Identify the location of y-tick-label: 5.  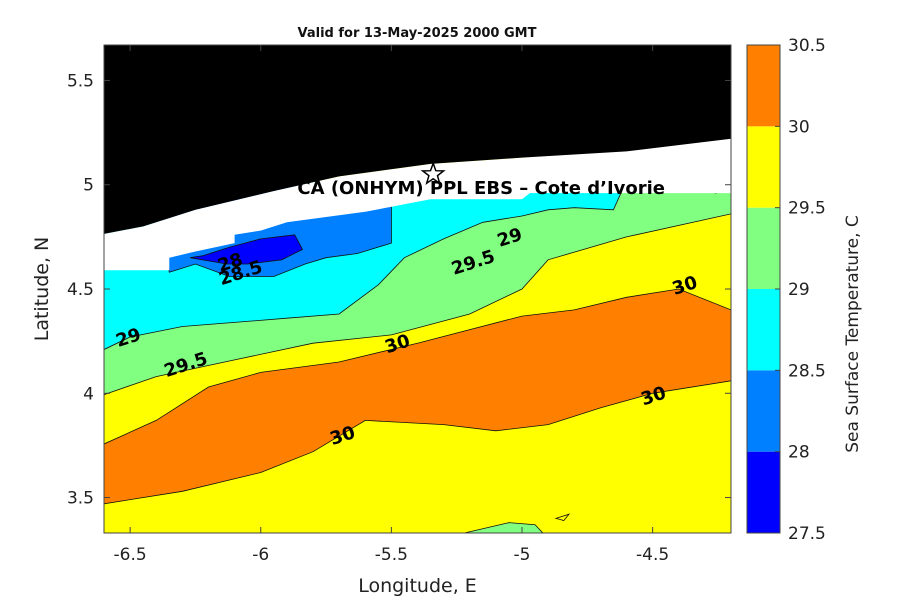
(88, 186).